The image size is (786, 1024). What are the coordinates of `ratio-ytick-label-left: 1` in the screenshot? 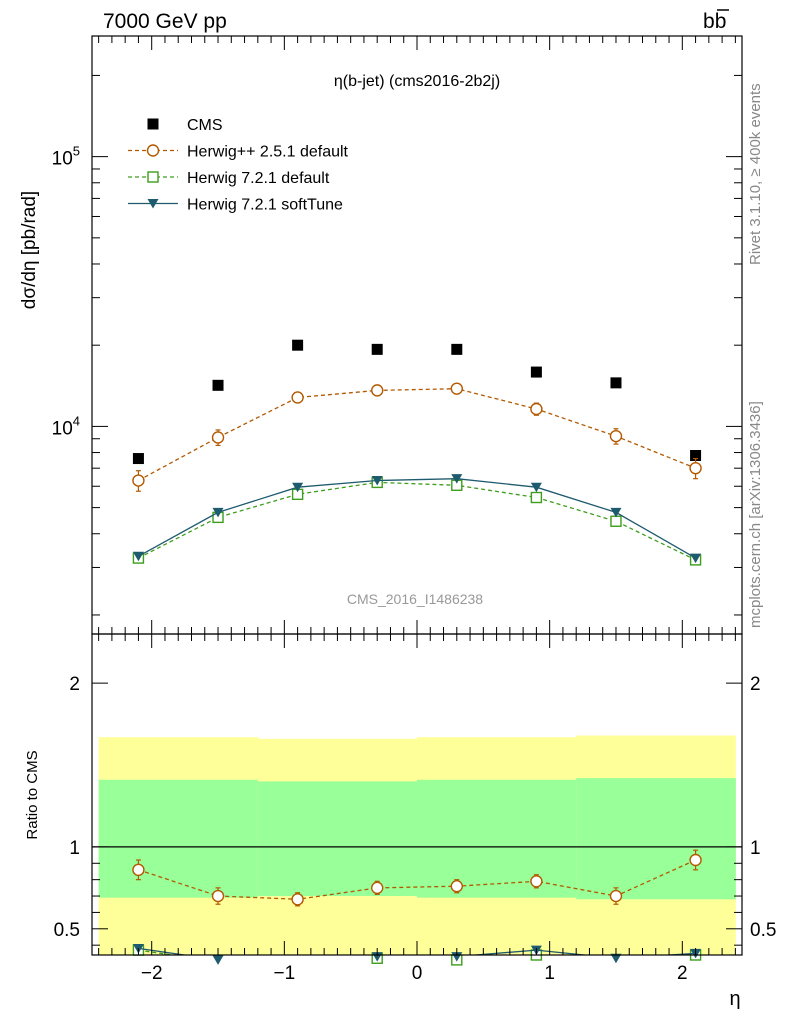 It's located at (74, 848).